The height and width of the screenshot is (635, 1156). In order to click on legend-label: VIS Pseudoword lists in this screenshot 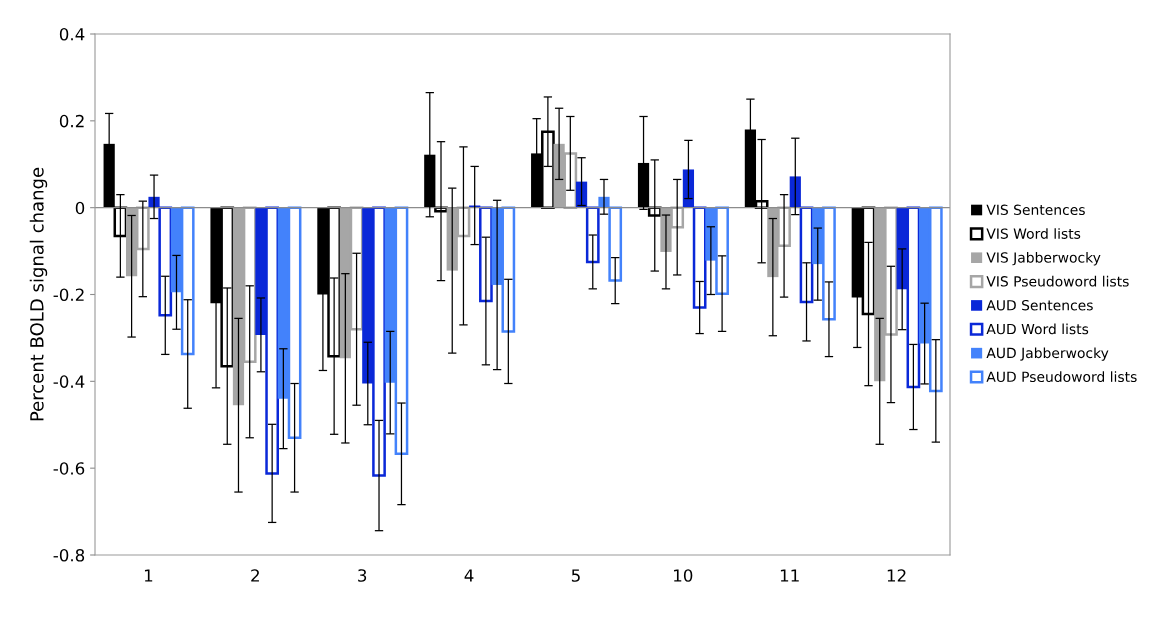, I will do `click(1057, 281)`.